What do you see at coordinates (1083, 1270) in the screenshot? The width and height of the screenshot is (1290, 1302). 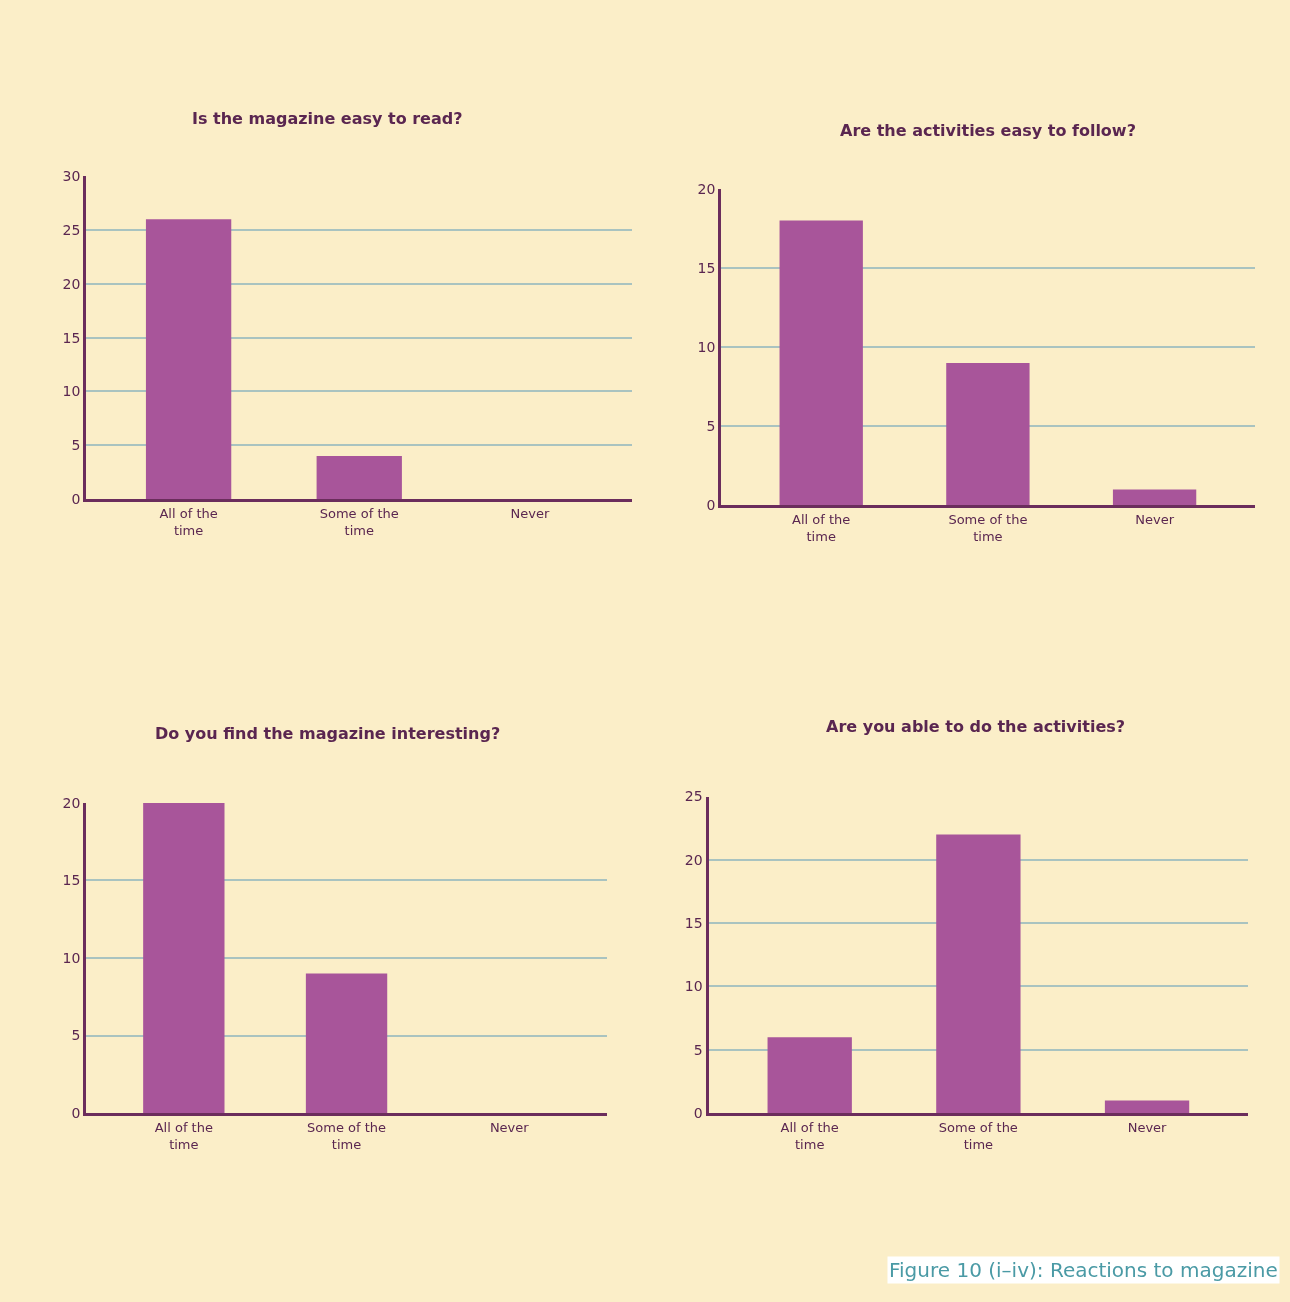 I see `caption: Figure 10 (i–iv): Reactions to magazine` at bounding box center [1083, 1270].